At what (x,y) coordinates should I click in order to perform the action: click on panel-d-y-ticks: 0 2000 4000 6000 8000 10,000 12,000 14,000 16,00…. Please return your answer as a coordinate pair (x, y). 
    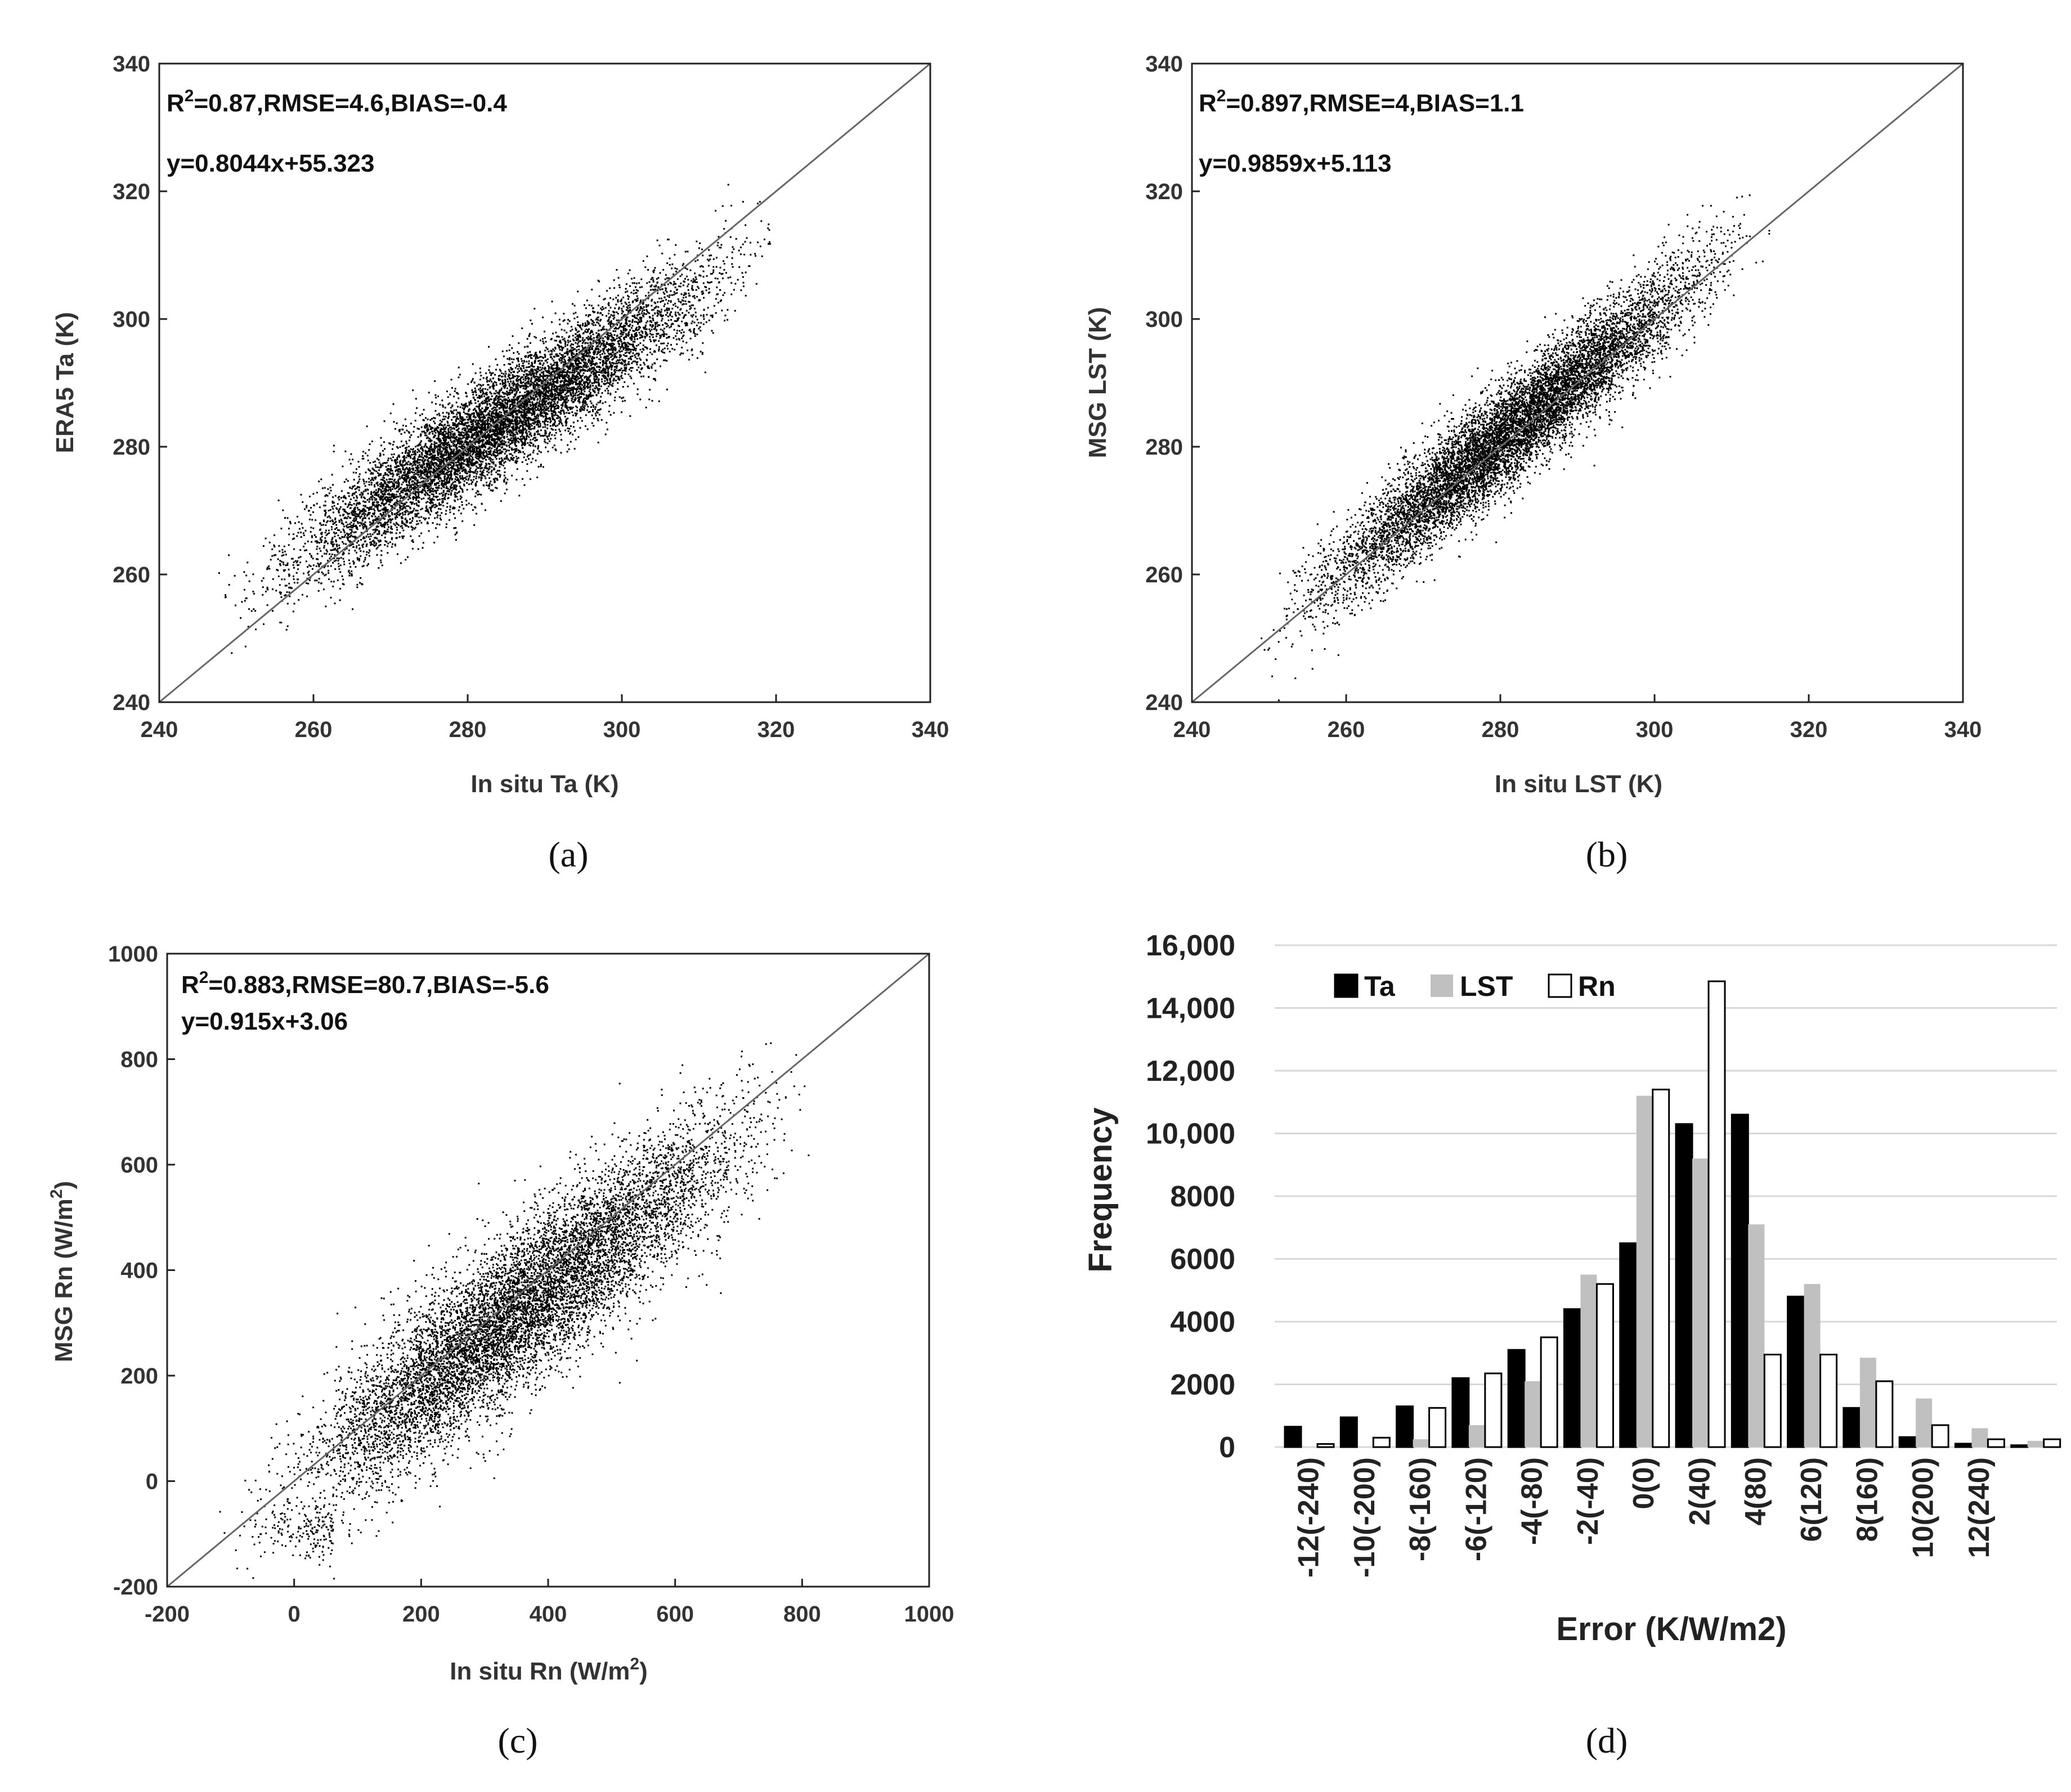
    Looking at the image, I should click on (1190, 1196).